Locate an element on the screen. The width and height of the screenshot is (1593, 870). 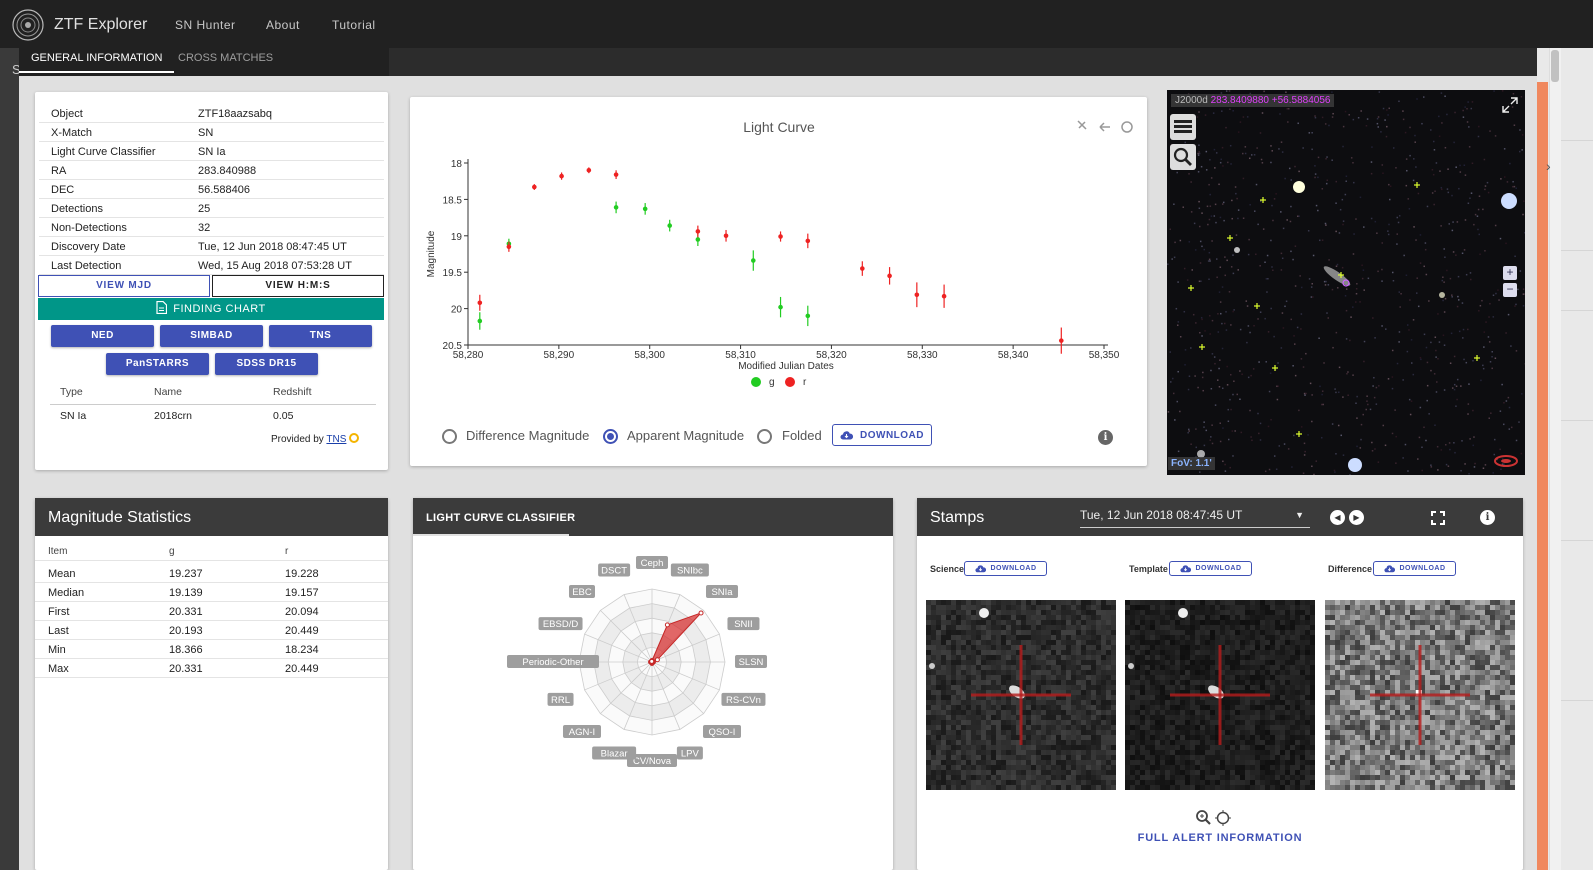
view-mjd-button: VIEW MJD is located at coordinates (124, 286).